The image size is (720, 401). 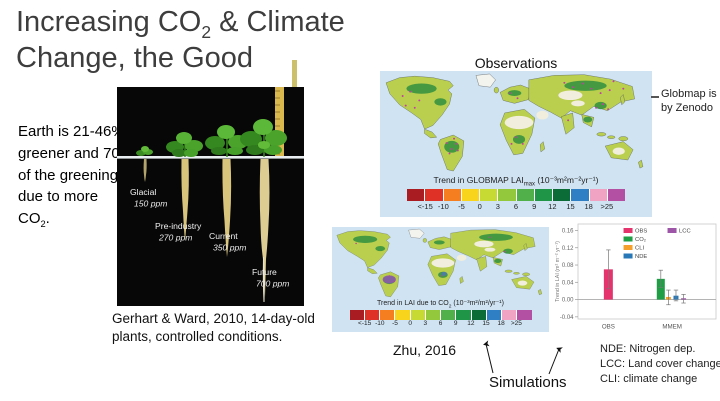 What do you see at coordinates (687, 108) in the screenshot?
I see `globmap-note-line2: by Zenodo` at bounding box center [687, 108].